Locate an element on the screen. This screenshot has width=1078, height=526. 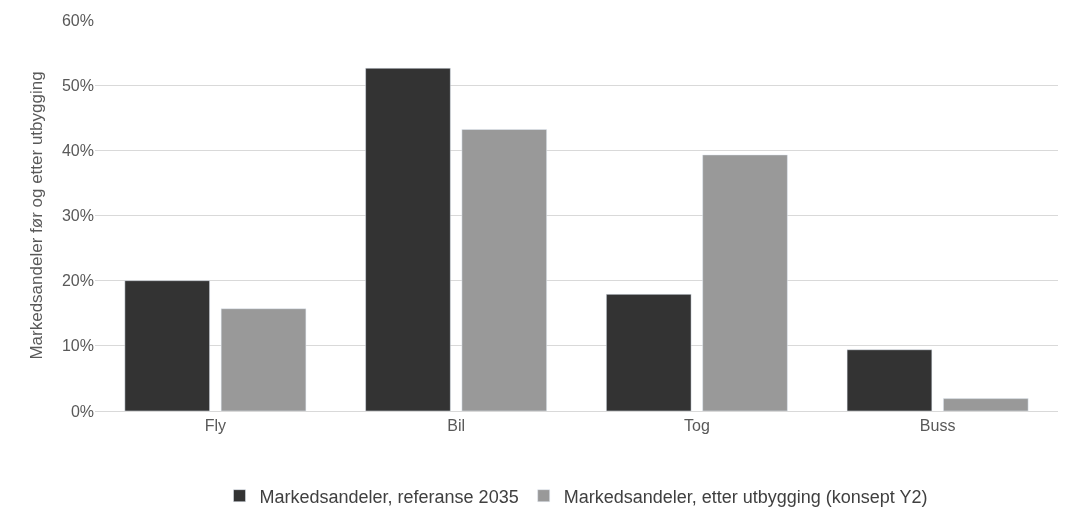
x-tick-label: Bil is located at coordinates (456, 426).